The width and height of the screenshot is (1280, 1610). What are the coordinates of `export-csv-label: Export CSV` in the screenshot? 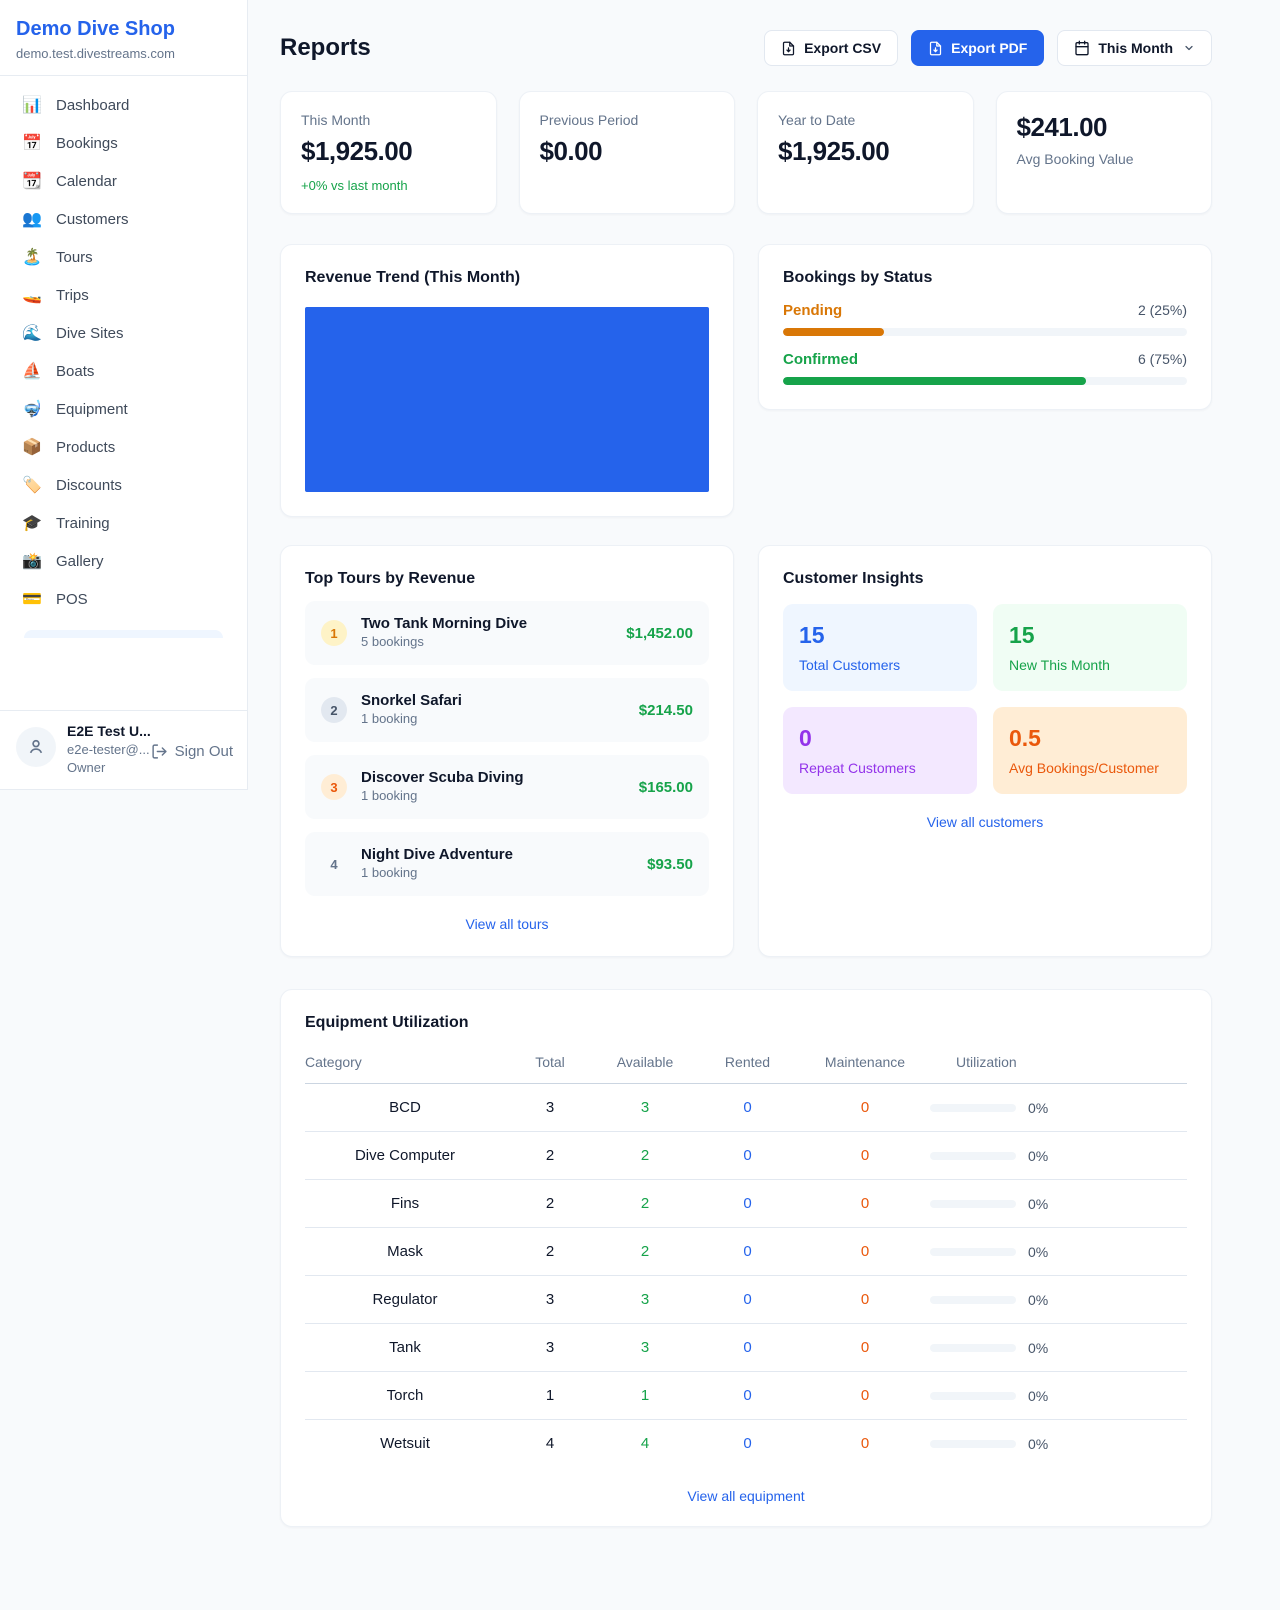 It's located at (843, 48).